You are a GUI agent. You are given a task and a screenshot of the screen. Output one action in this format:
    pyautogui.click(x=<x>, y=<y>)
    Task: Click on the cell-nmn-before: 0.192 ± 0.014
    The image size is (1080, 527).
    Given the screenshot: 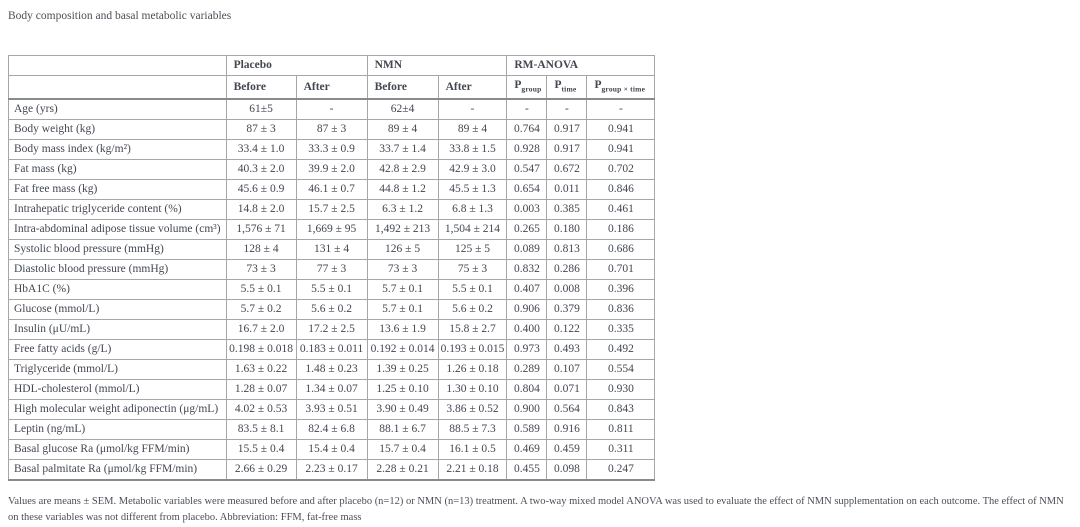 What is the action you would take?
    pyautogui.click(x=402, y=350)
    